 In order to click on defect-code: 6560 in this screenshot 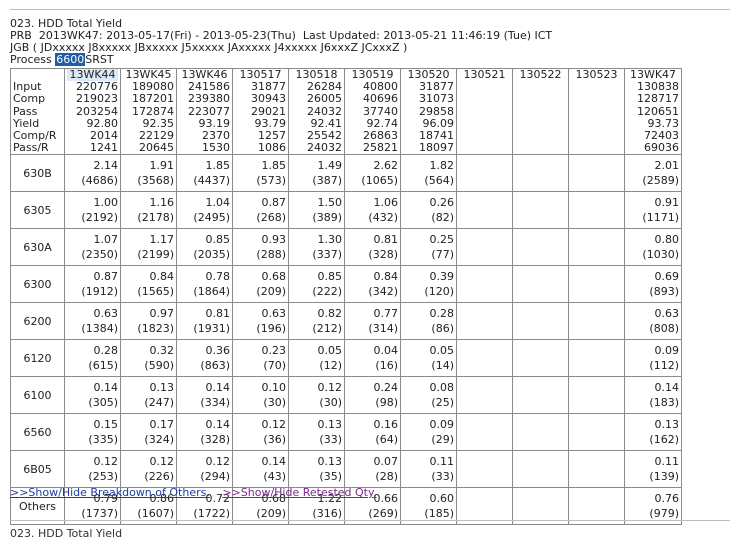, I will do `click(37, 432)`.